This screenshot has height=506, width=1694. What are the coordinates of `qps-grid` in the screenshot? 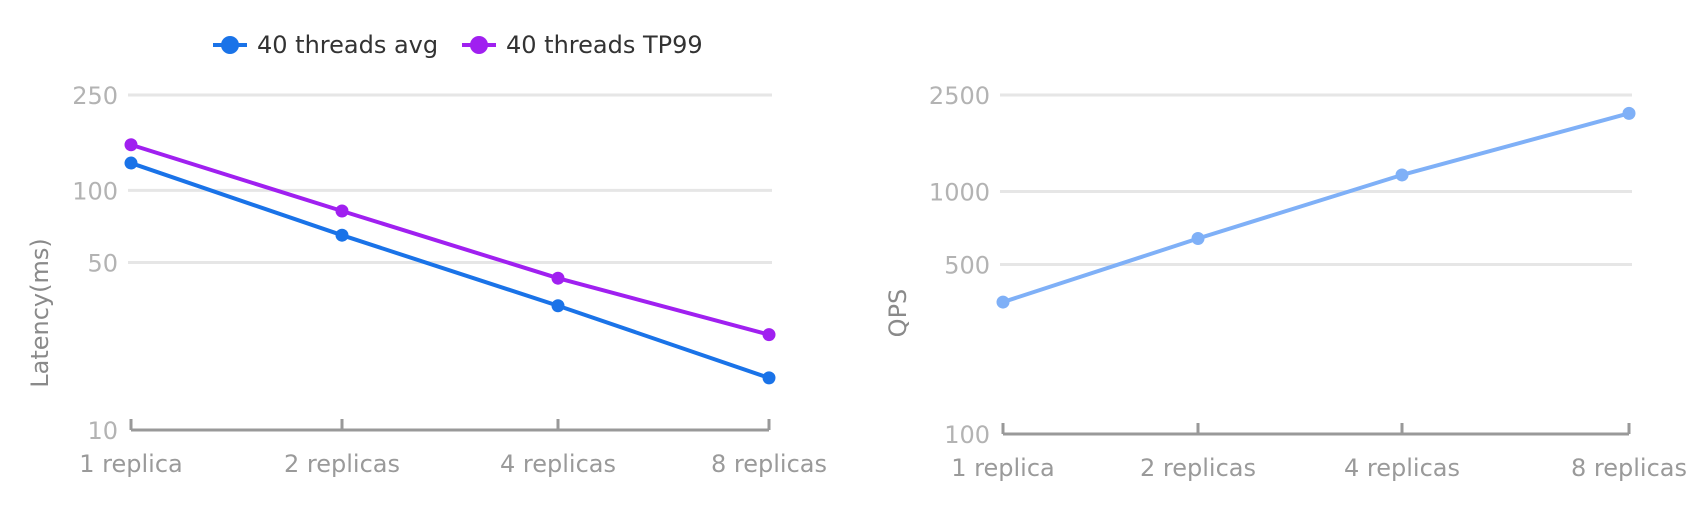 It's located at (1316, 179).